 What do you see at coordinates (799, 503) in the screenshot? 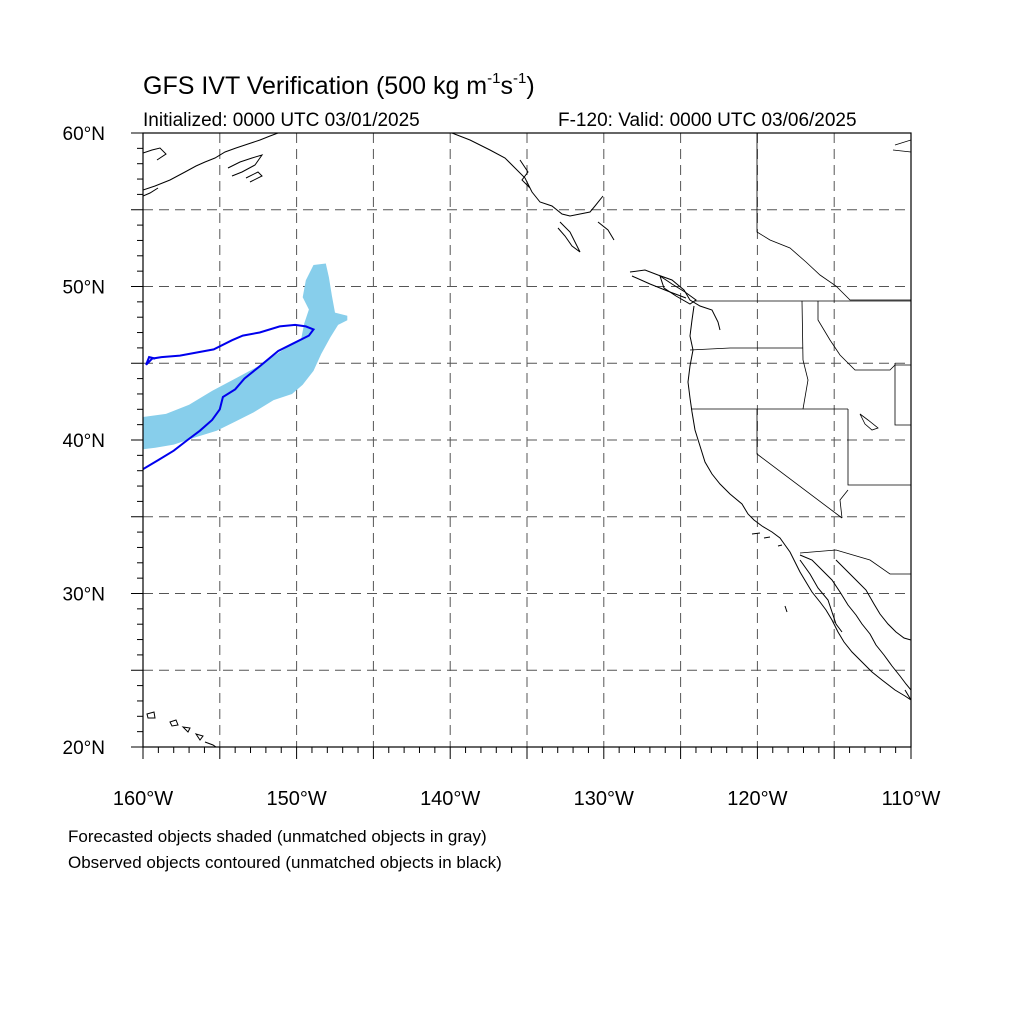
I see `us-west-coast` at bounding box center [799, 503].